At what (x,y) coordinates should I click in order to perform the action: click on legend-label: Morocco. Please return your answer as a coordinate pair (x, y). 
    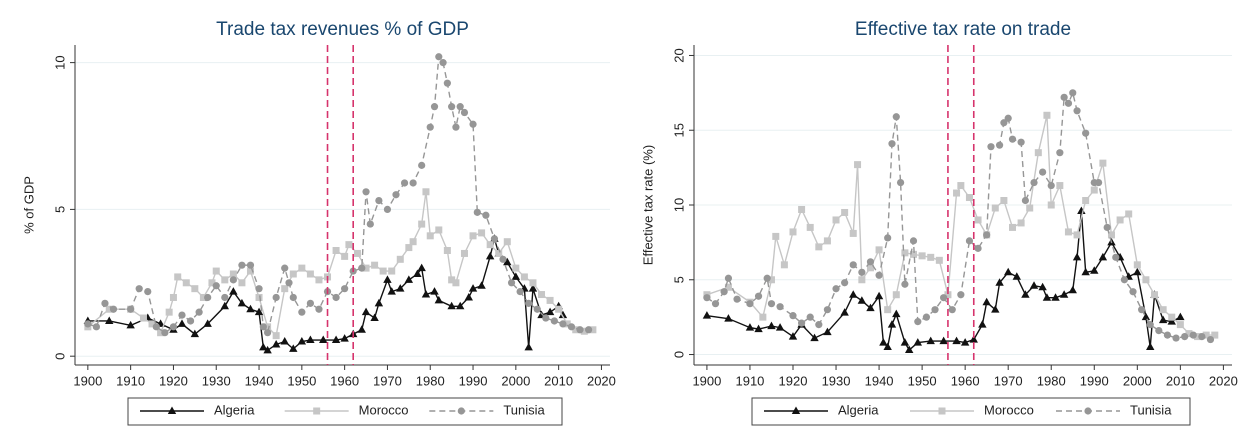
    Looking at the image, I should click on (384, 409).